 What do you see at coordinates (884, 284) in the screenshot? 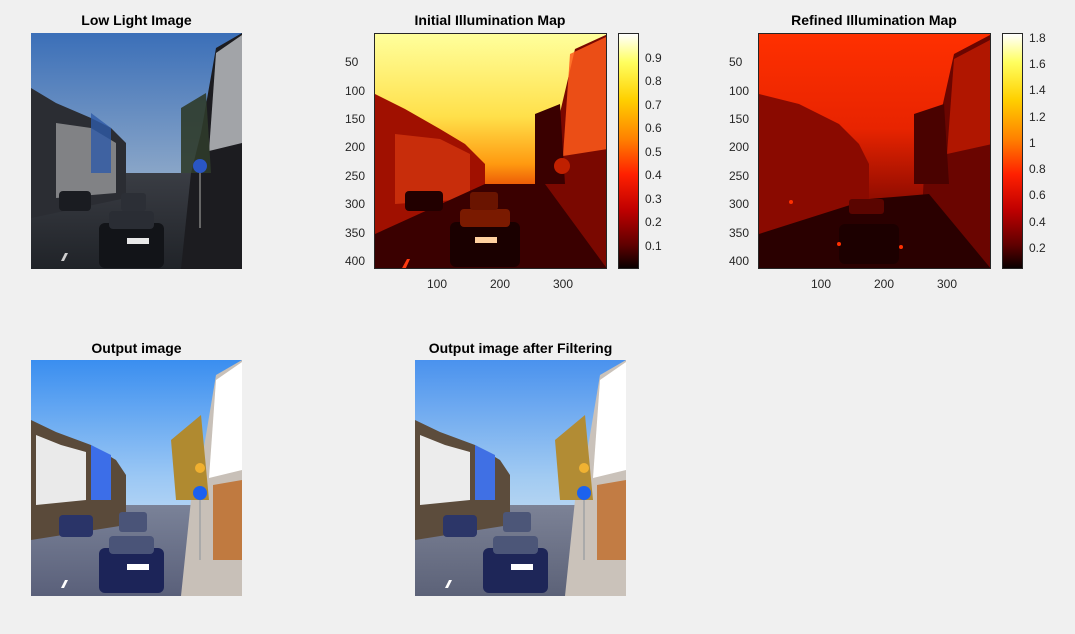
I see `refined-map-xtick: 200` at bounding box center [884, 284].